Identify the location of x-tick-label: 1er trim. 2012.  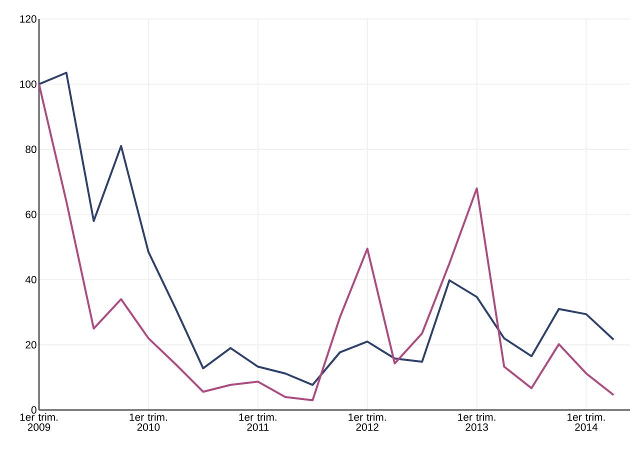
(367, 422).